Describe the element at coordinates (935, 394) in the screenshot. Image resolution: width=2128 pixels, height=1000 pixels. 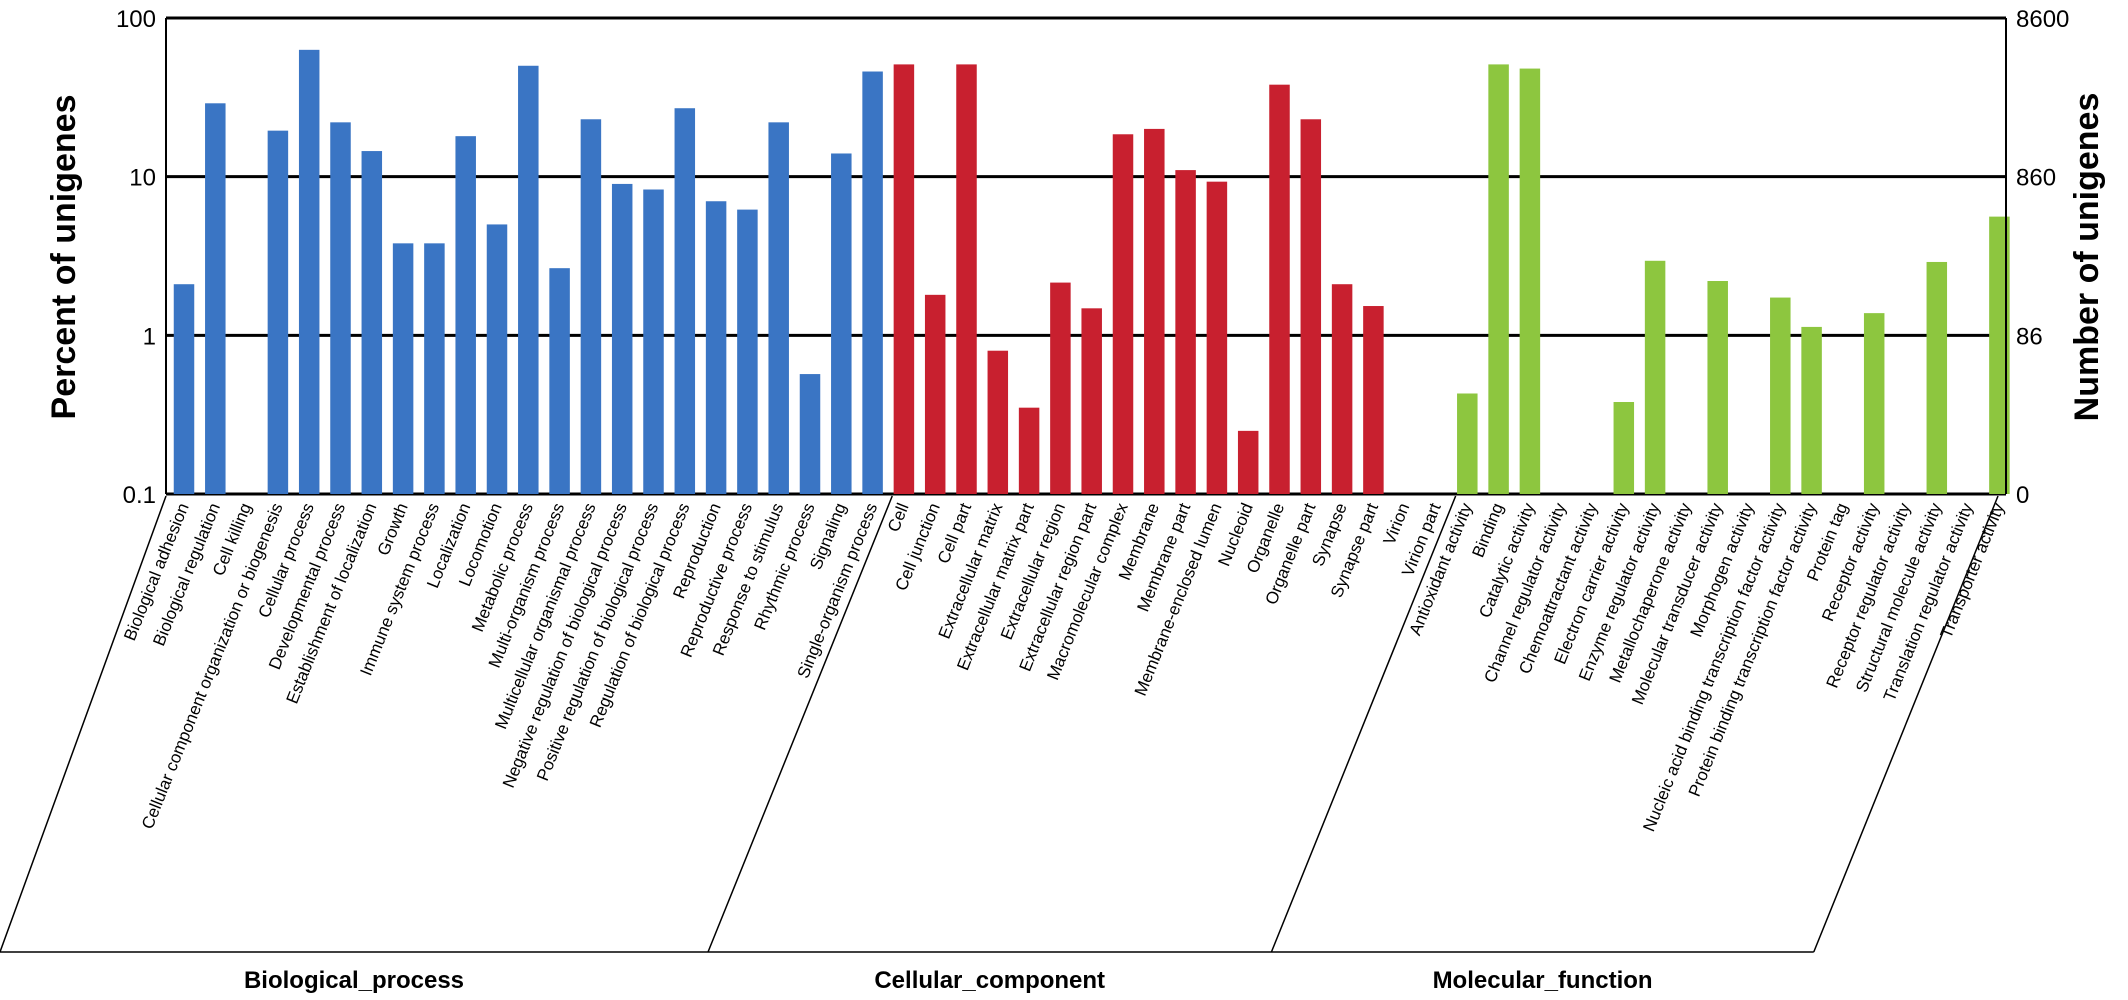
I see `bar-cell-junction` at that location.